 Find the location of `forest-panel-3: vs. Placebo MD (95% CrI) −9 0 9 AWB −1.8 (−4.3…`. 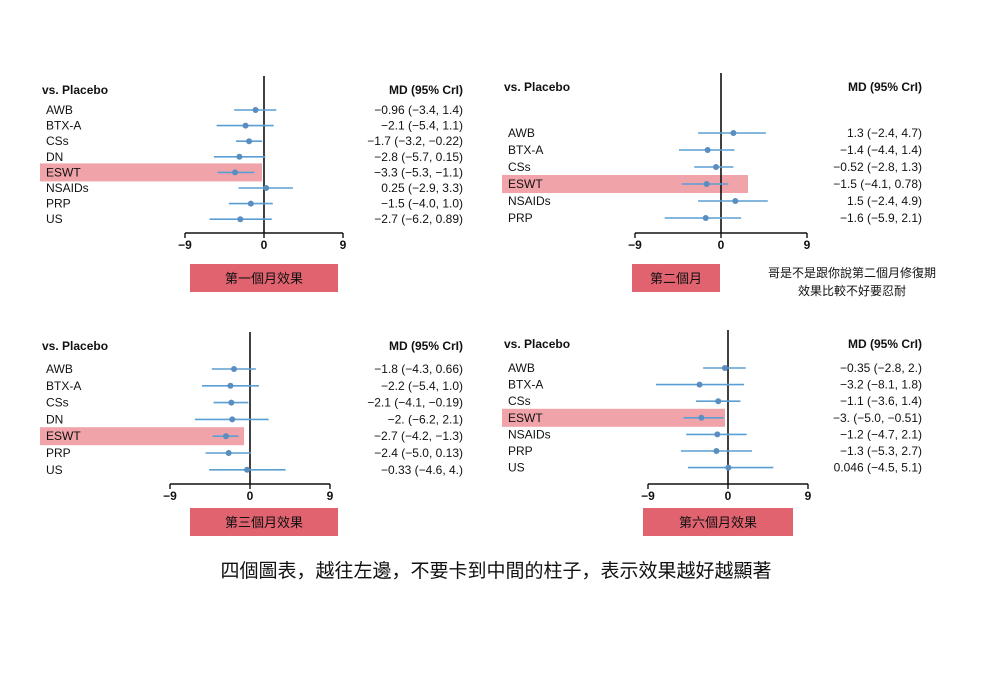

forest-panel-3: vs. Placebo MD (95% CrI) −9 0 9 AWB −1.8 (−4.3… is located at coordinates (251, 434).